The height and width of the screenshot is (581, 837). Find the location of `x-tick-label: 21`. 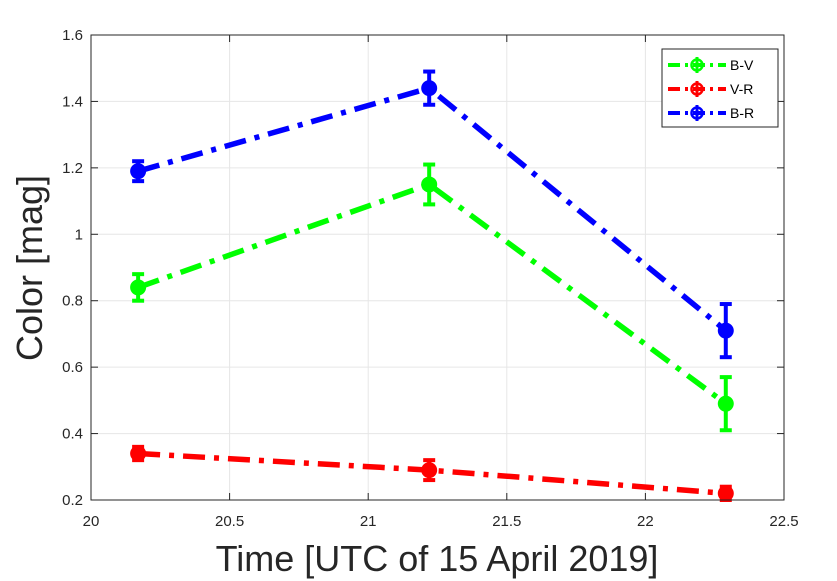

x-tick-label: 21 is located at coordinates (368, 521).